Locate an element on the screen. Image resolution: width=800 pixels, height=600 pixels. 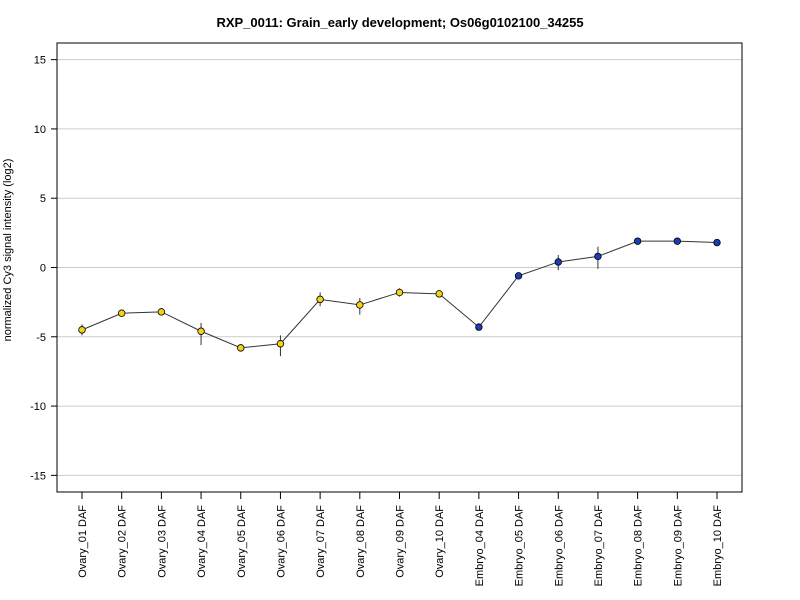
x-tick-label: Ovary_09 DAF is located at coordinates (401, 541).